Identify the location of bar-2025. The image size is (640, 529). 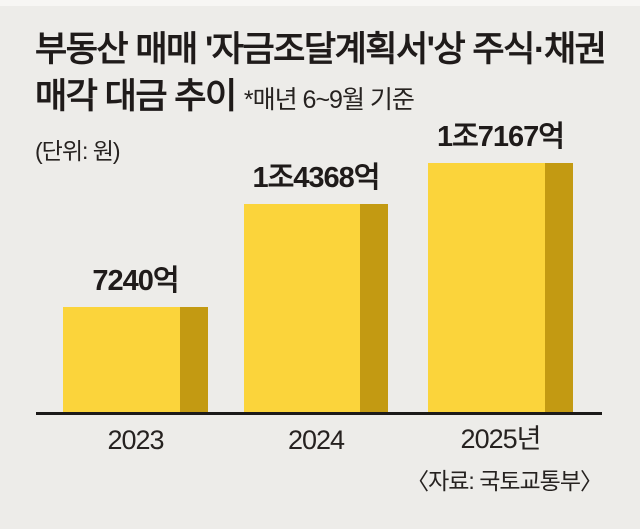
(500, 287).